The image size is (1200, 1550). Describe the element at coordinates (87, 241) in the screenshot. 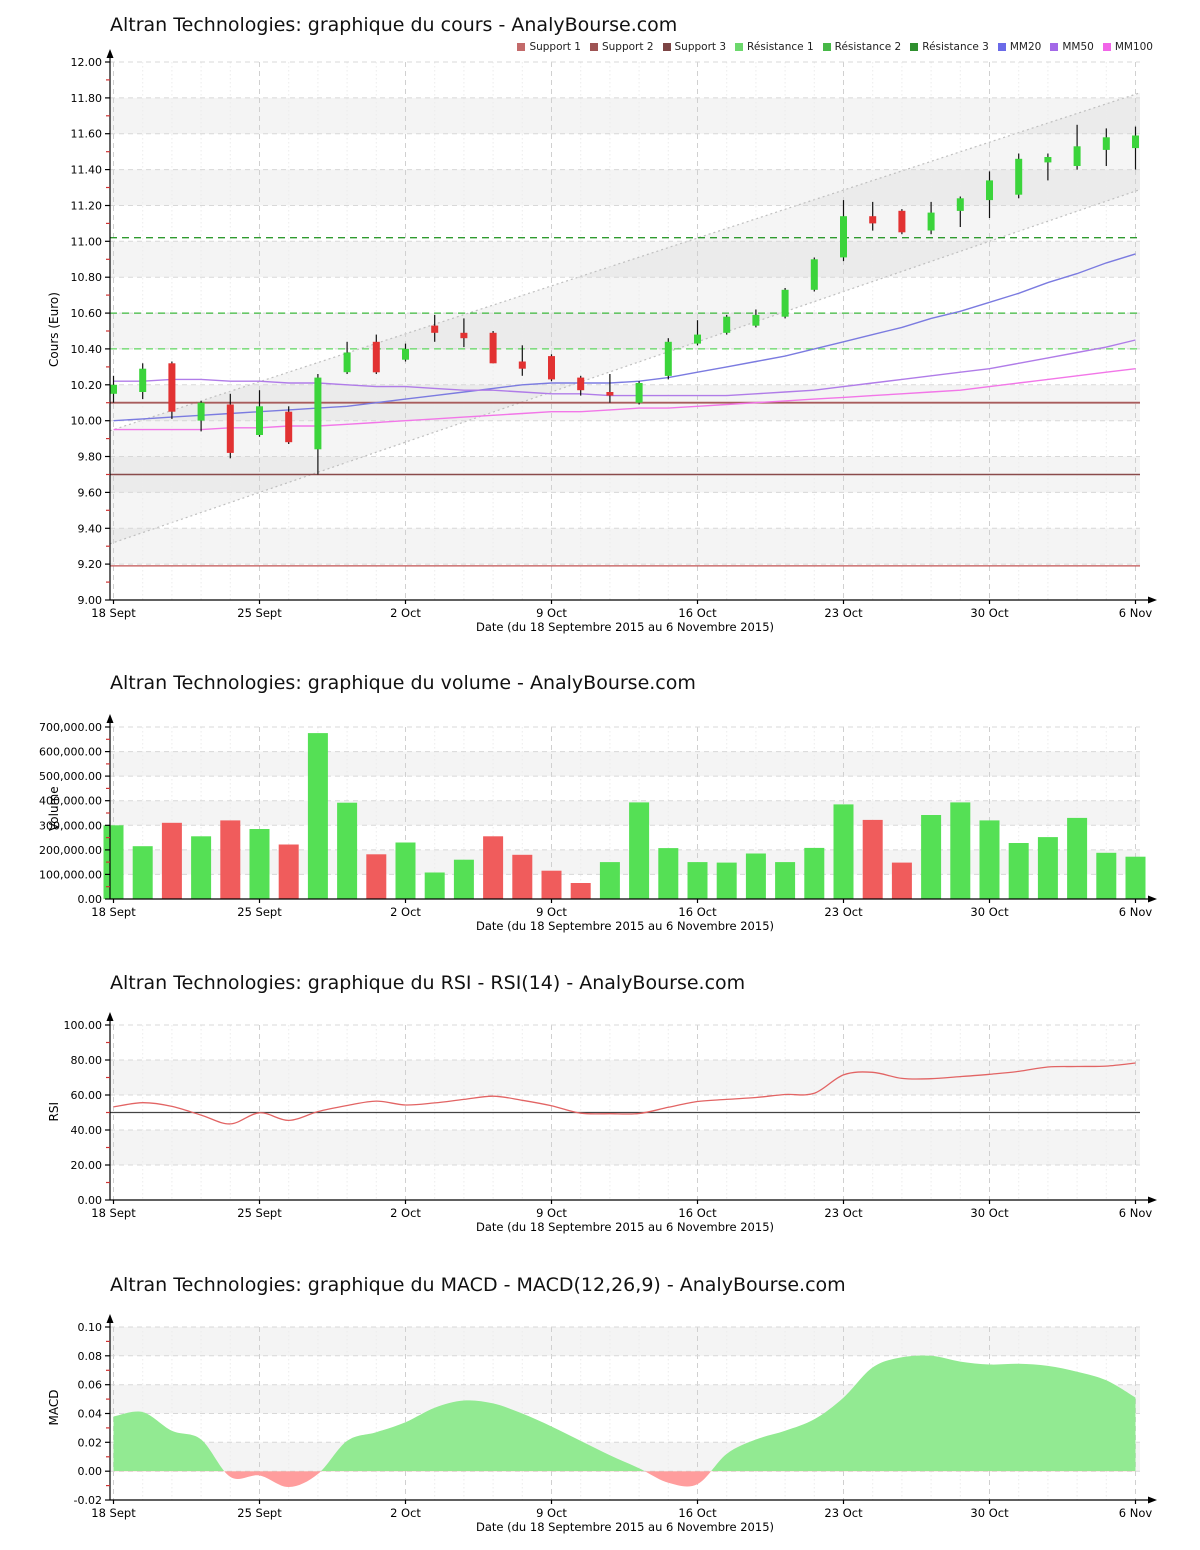

I see `svg-text: 11.00` at that location.